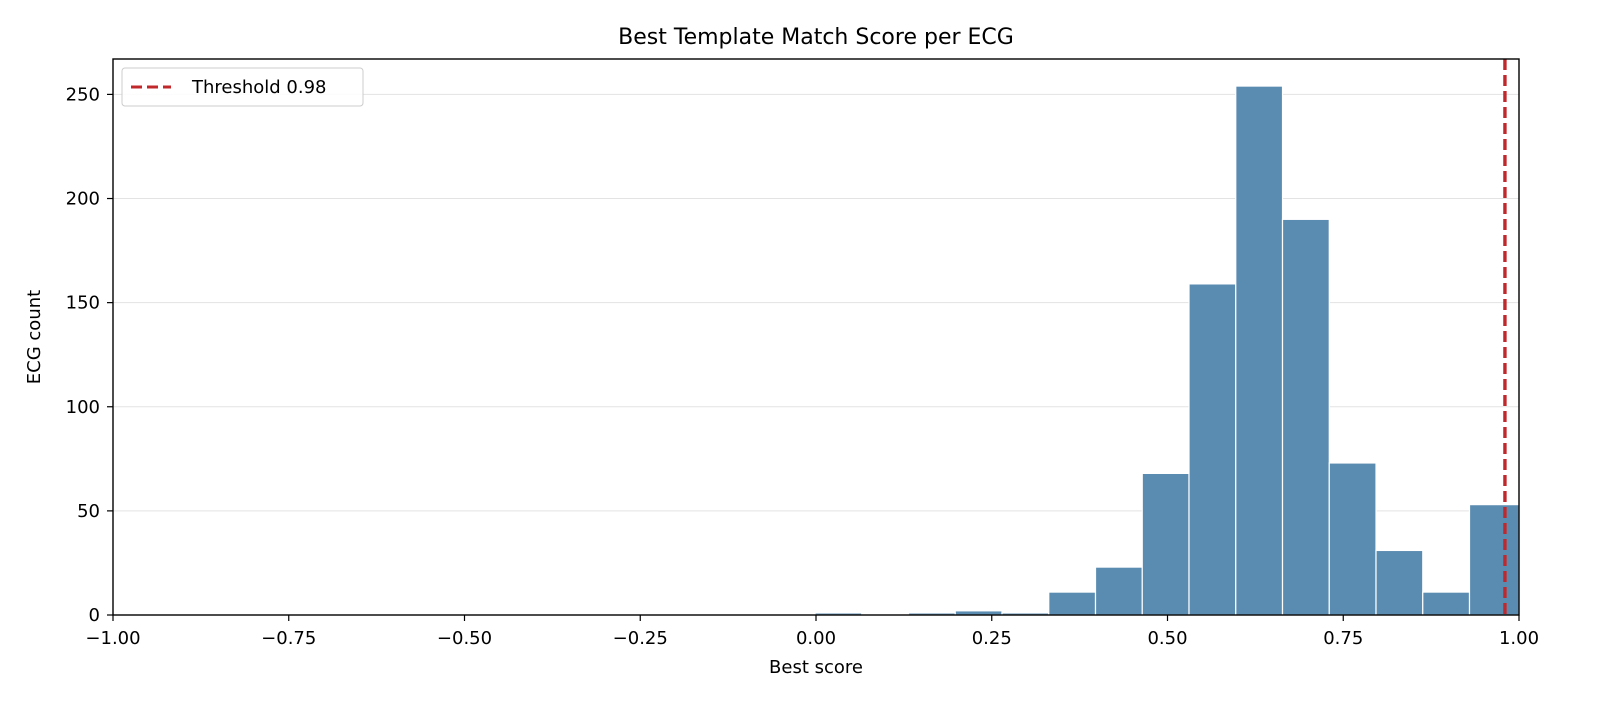 The width and height of the screenshot is (1600, 720). What do you see at coordinates (94, 615) in the screenshot?
I see `y-tick-label: 0` at bounding box center [94, 615].